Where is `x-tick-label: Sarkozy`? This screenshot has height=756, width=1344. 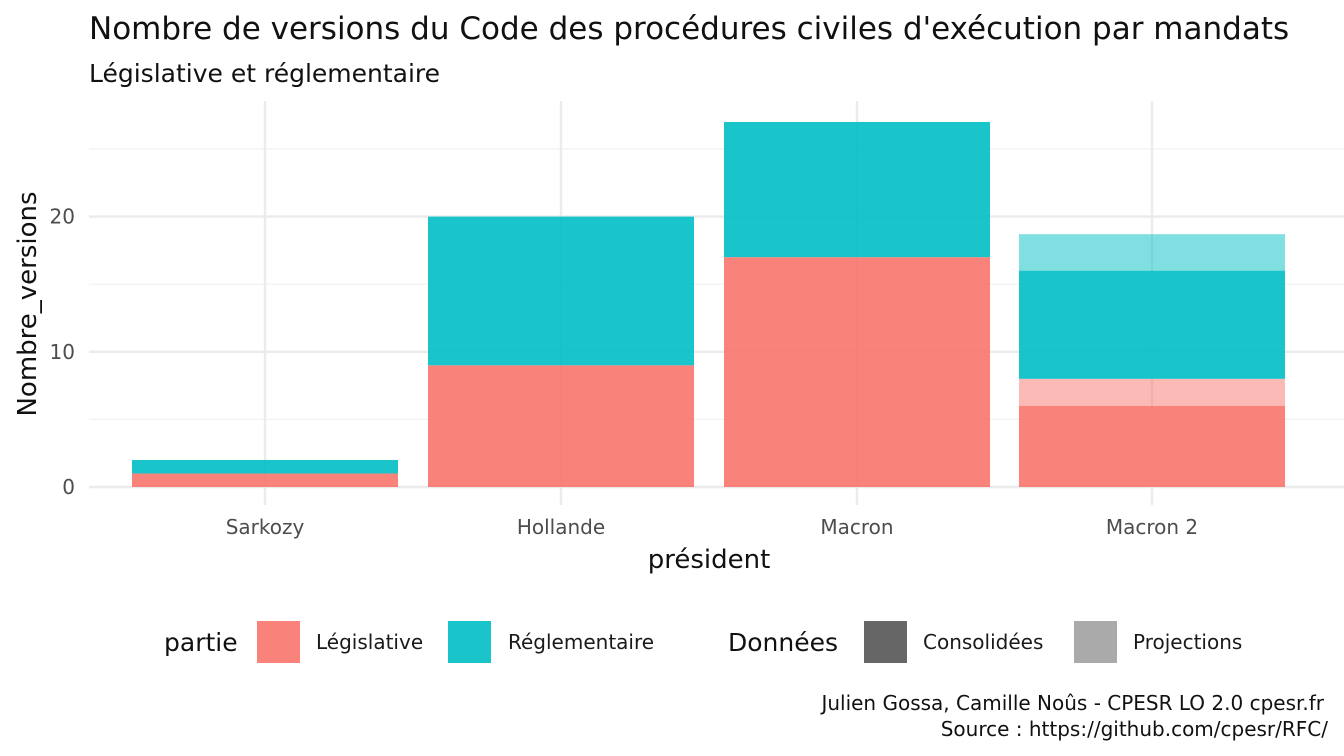
x-tick-label: Sarkozy is located at coordinates (265, 527).